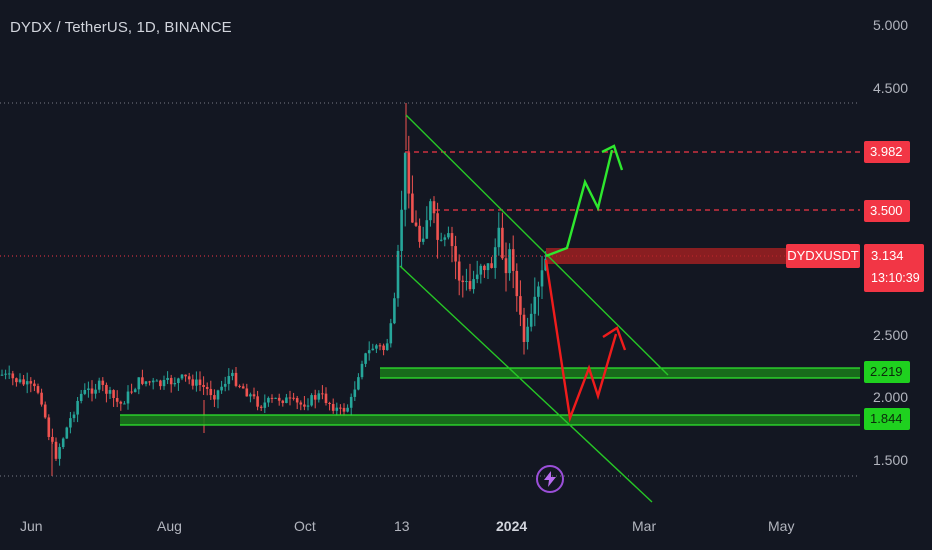 The image size is (932, 550). Describe the element at coordinates (31, 526) in the screenshot. I see `x-tick-jun: Jun` at that location.